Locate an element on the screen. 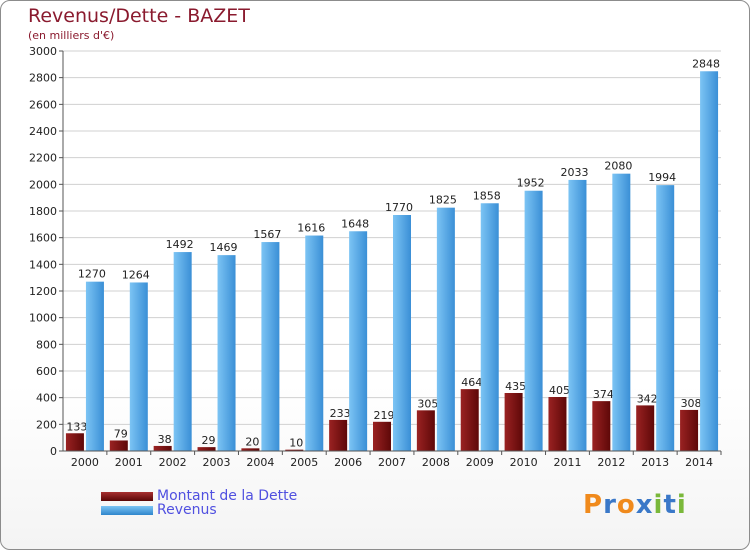 The height and width of the screenshot is (550, 750). x-tick-label: 2007 is located at coordinates (392, 462).